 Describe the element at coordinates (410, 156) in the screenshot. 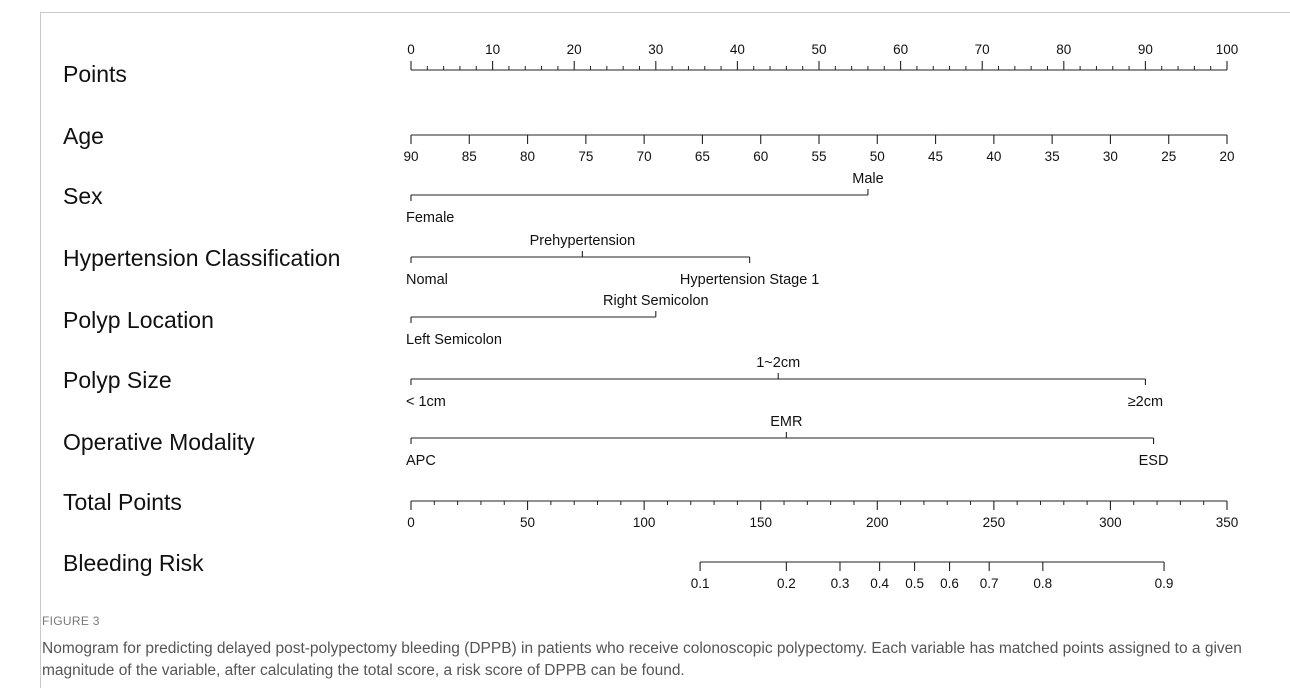

I see `age-tick-label-90: 90` at that location.